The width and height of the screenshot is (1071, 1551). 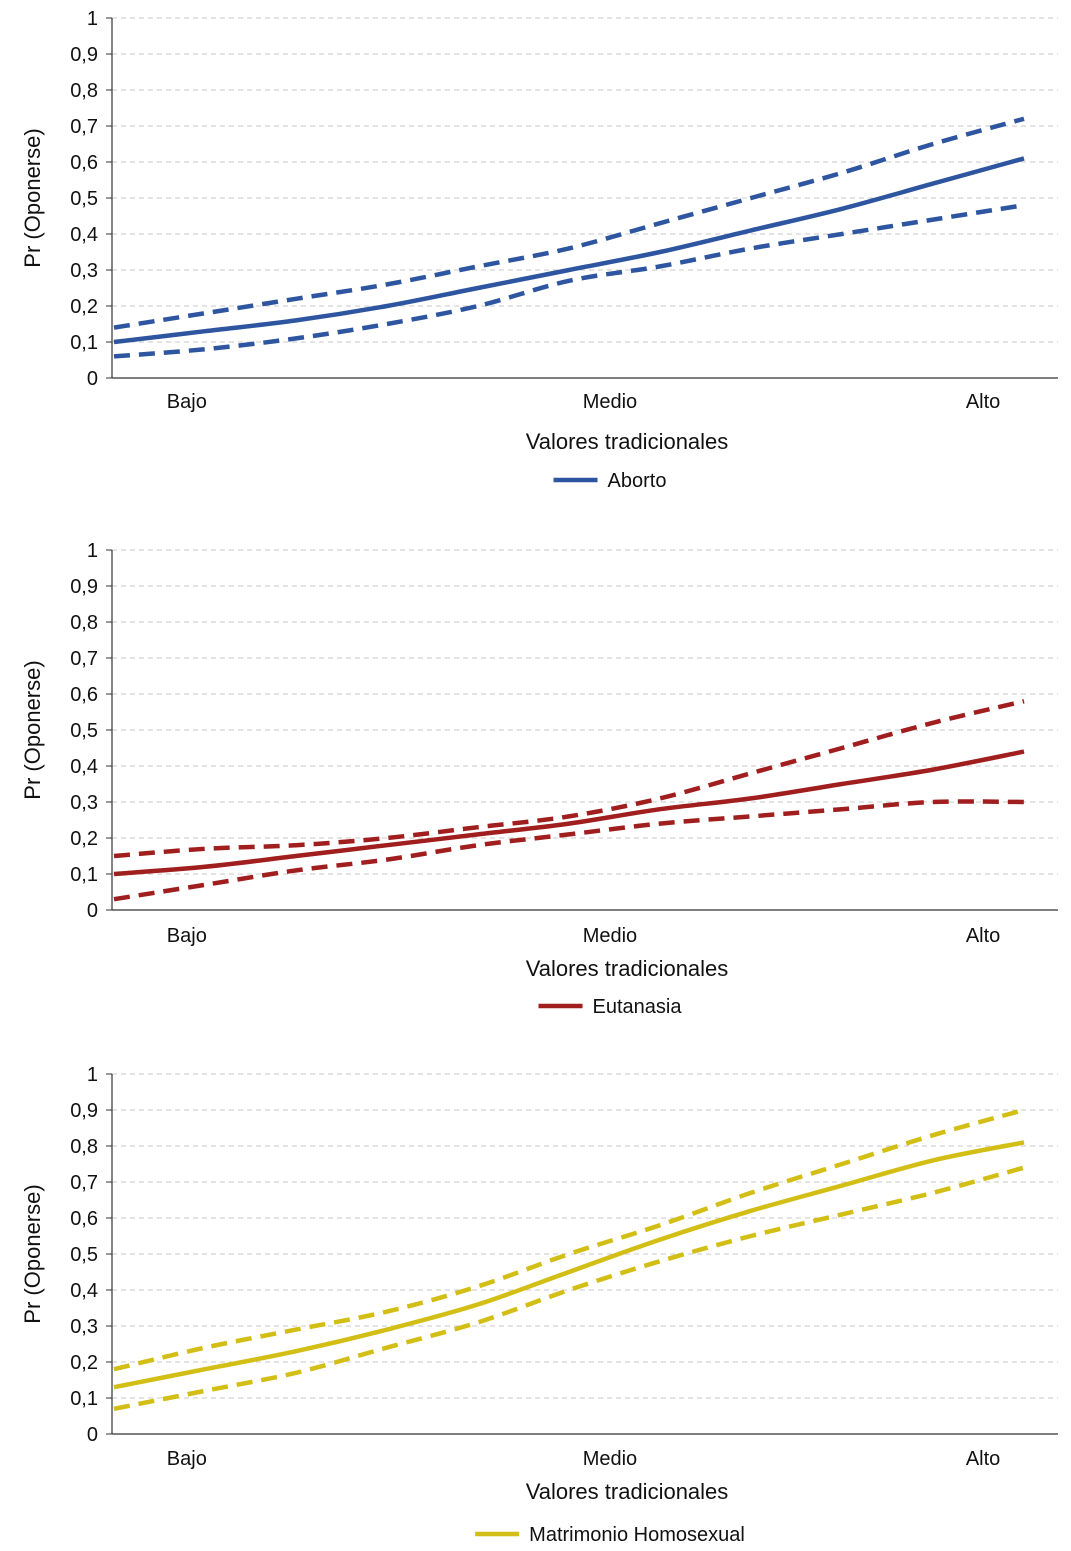 What do you see at coordinates (637, 1535) in the screenshot?
I see `legend-label: Matrimonio Homosexual` at bounding box center [637, 1535].